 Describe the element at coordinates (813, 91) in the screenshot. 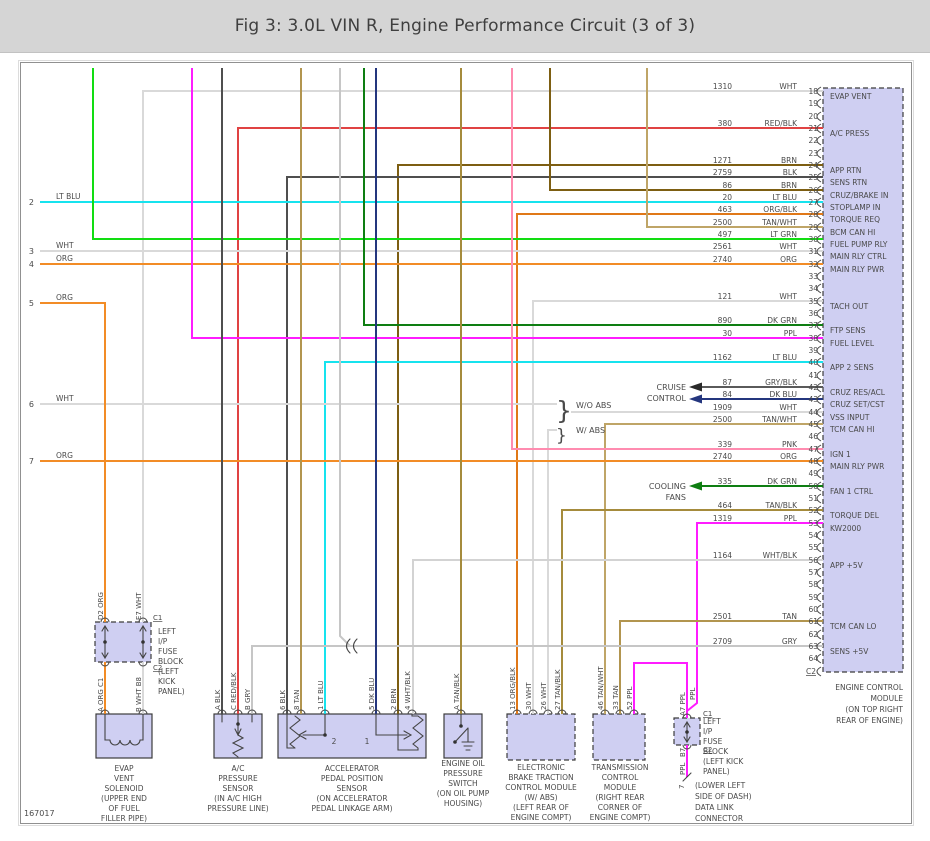

I see `ecm-pin-number: 18` at that location.